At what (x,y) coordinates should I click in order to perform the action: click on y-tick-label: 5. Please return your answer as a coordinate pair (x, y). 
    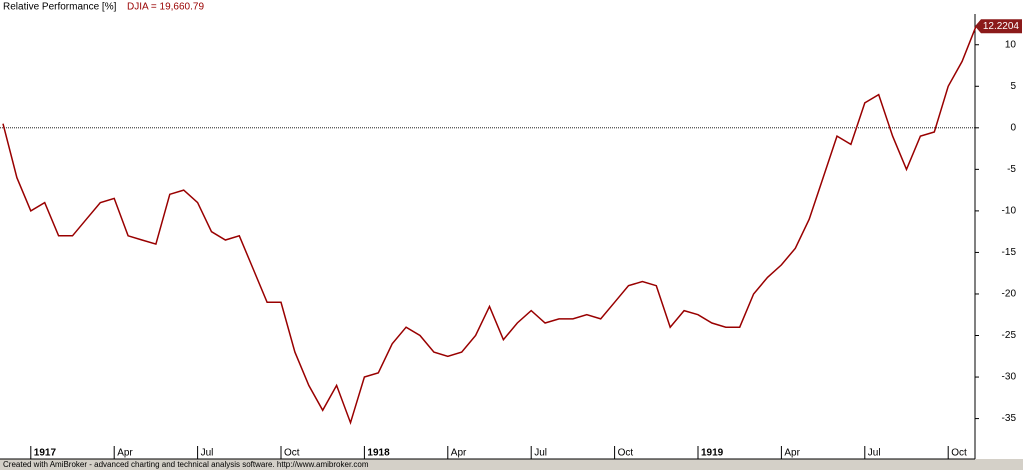
    Looking at the image, I should click on (1013, 86).